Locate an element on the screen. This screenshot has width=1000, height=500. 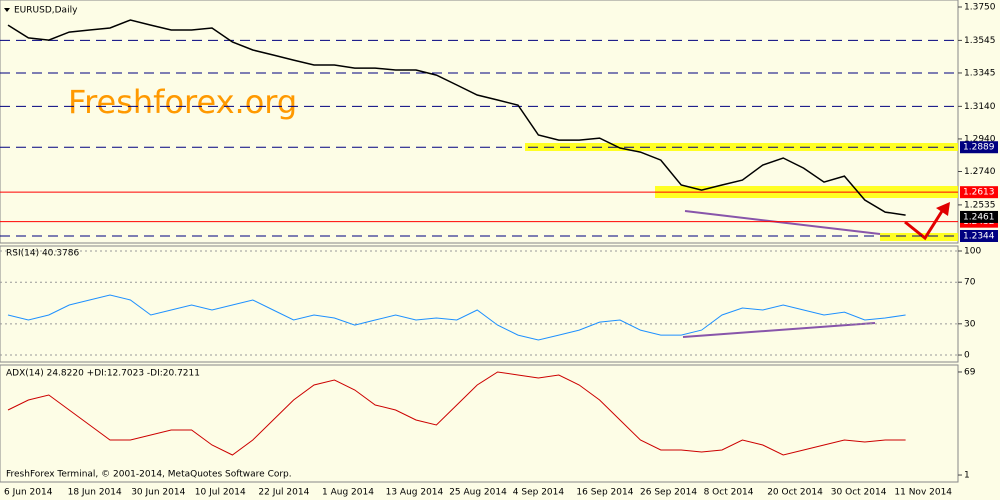
x-tick-label: 8 Oct 2014 is located at coordinates (729, 493).